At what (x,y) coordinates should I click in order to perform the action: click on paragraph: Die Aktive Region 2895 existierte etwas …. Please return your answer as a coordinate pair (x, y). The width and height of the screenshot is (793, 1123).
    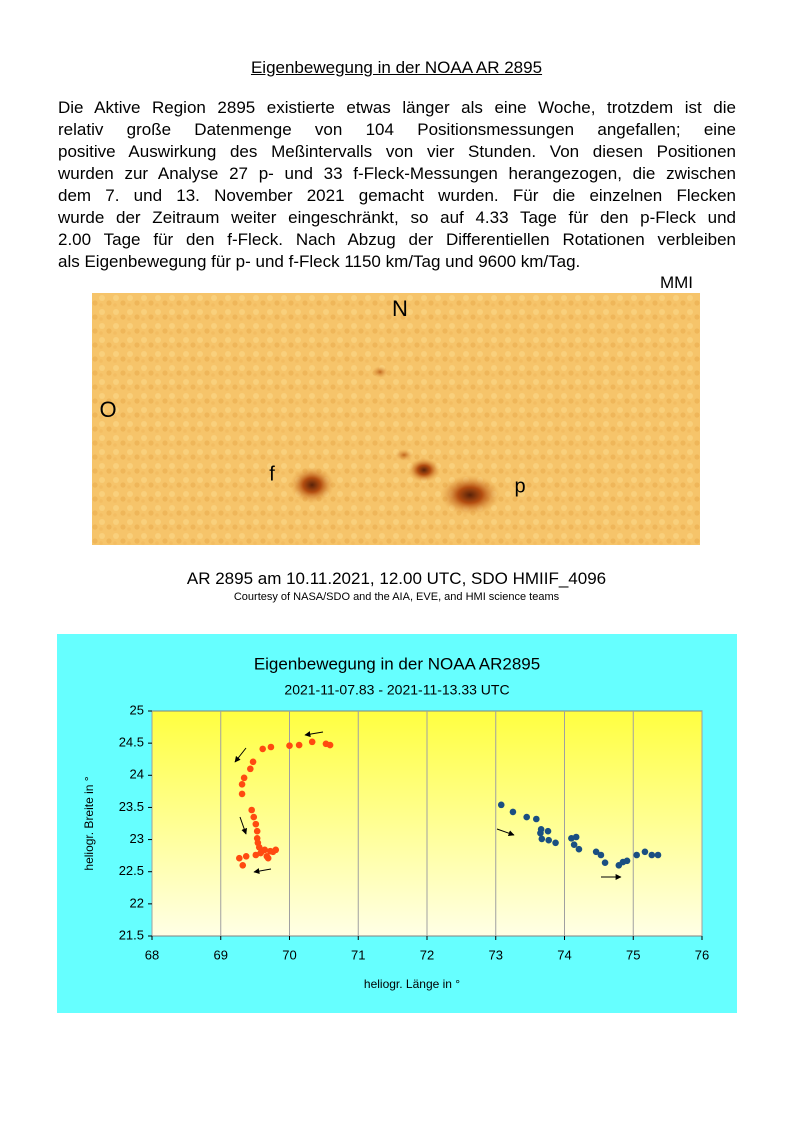
    Looking at the image, I should click on (397, 185).